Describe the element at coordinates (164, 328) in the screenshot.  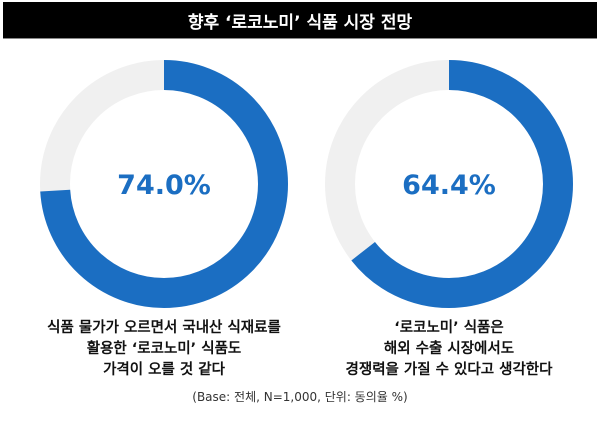
I see `caption-line: 식품 물가가 오르면서 국내산 식재료를` at that location.